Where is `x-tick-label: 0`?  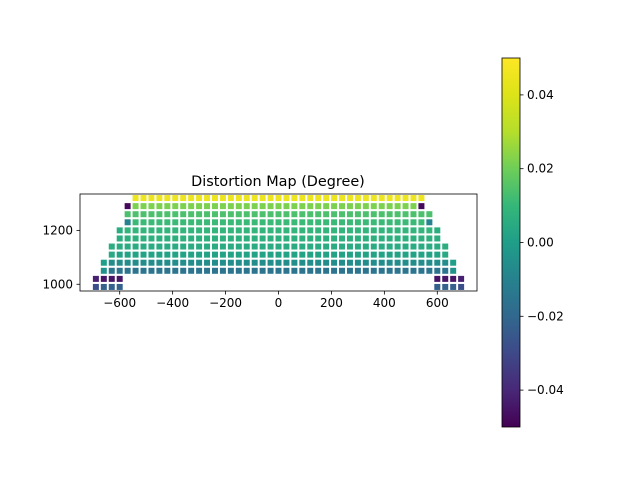 x-tick-label: 0 is located at coordinates (279, 303).